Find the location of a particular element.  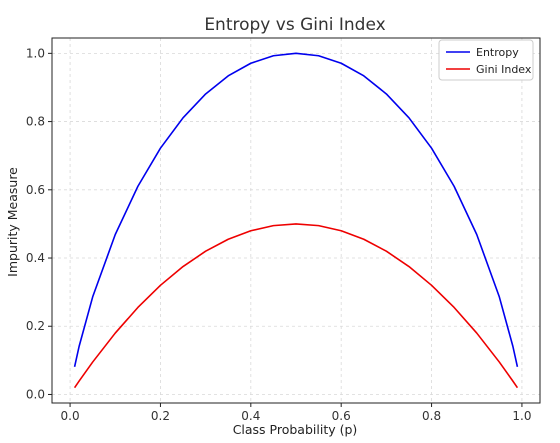

legend: Entropy Gini Index is located at coordinates (486, 60).